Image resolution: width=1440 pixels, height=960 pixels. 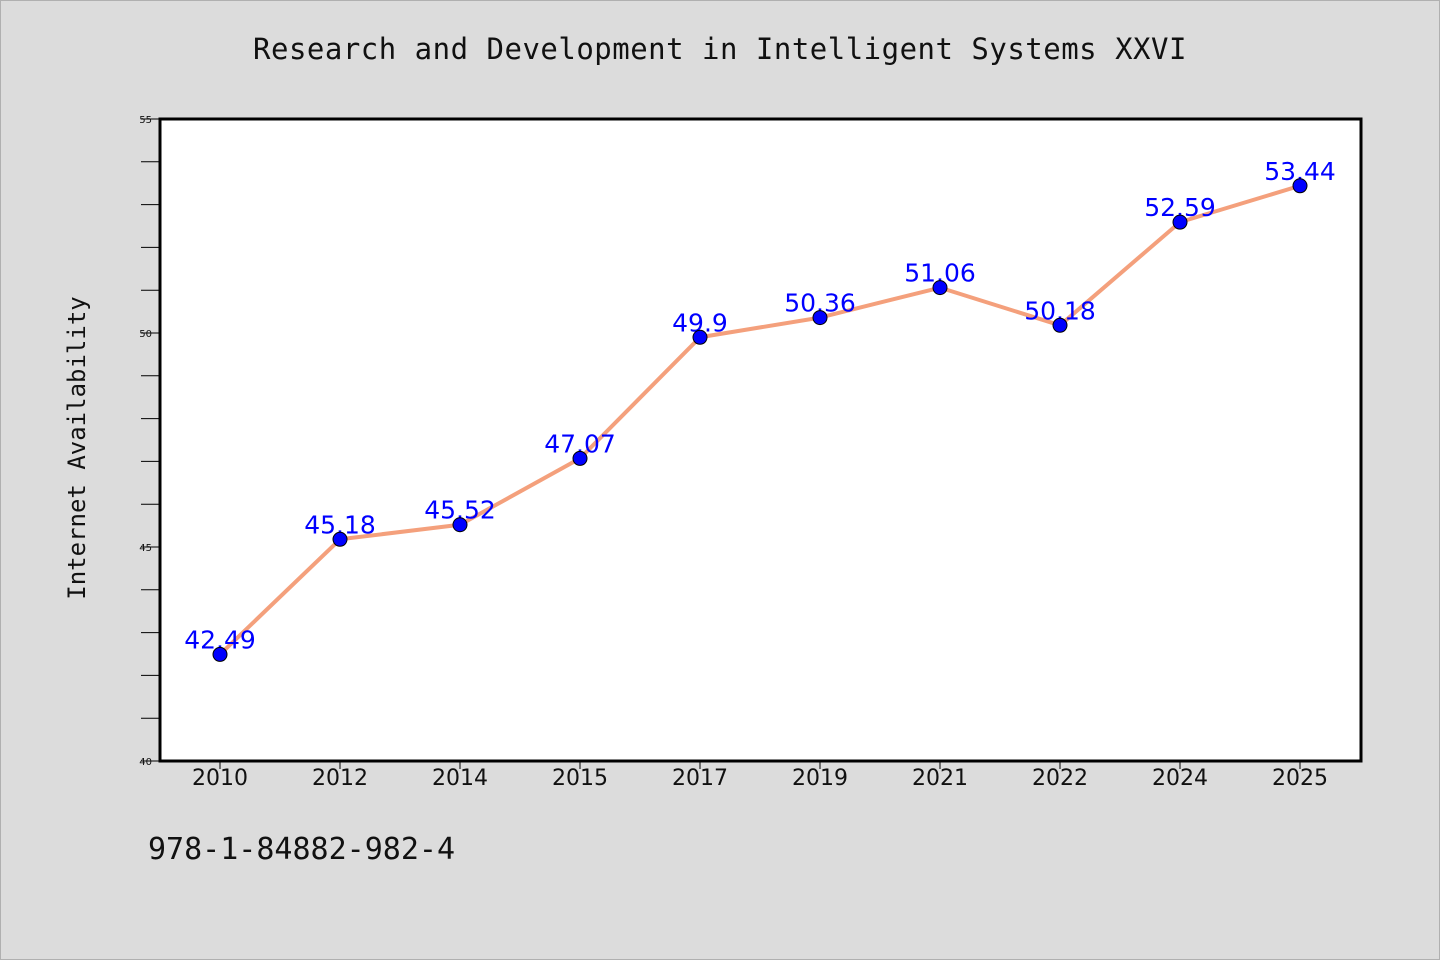 What do you see at coordinates (760, 776) in the screenshot?
I see `x-axis-ticks: 2010 2012 2014 2015 2017 2019 2021 2022 2024 2025` at bounding box center [760, 776].